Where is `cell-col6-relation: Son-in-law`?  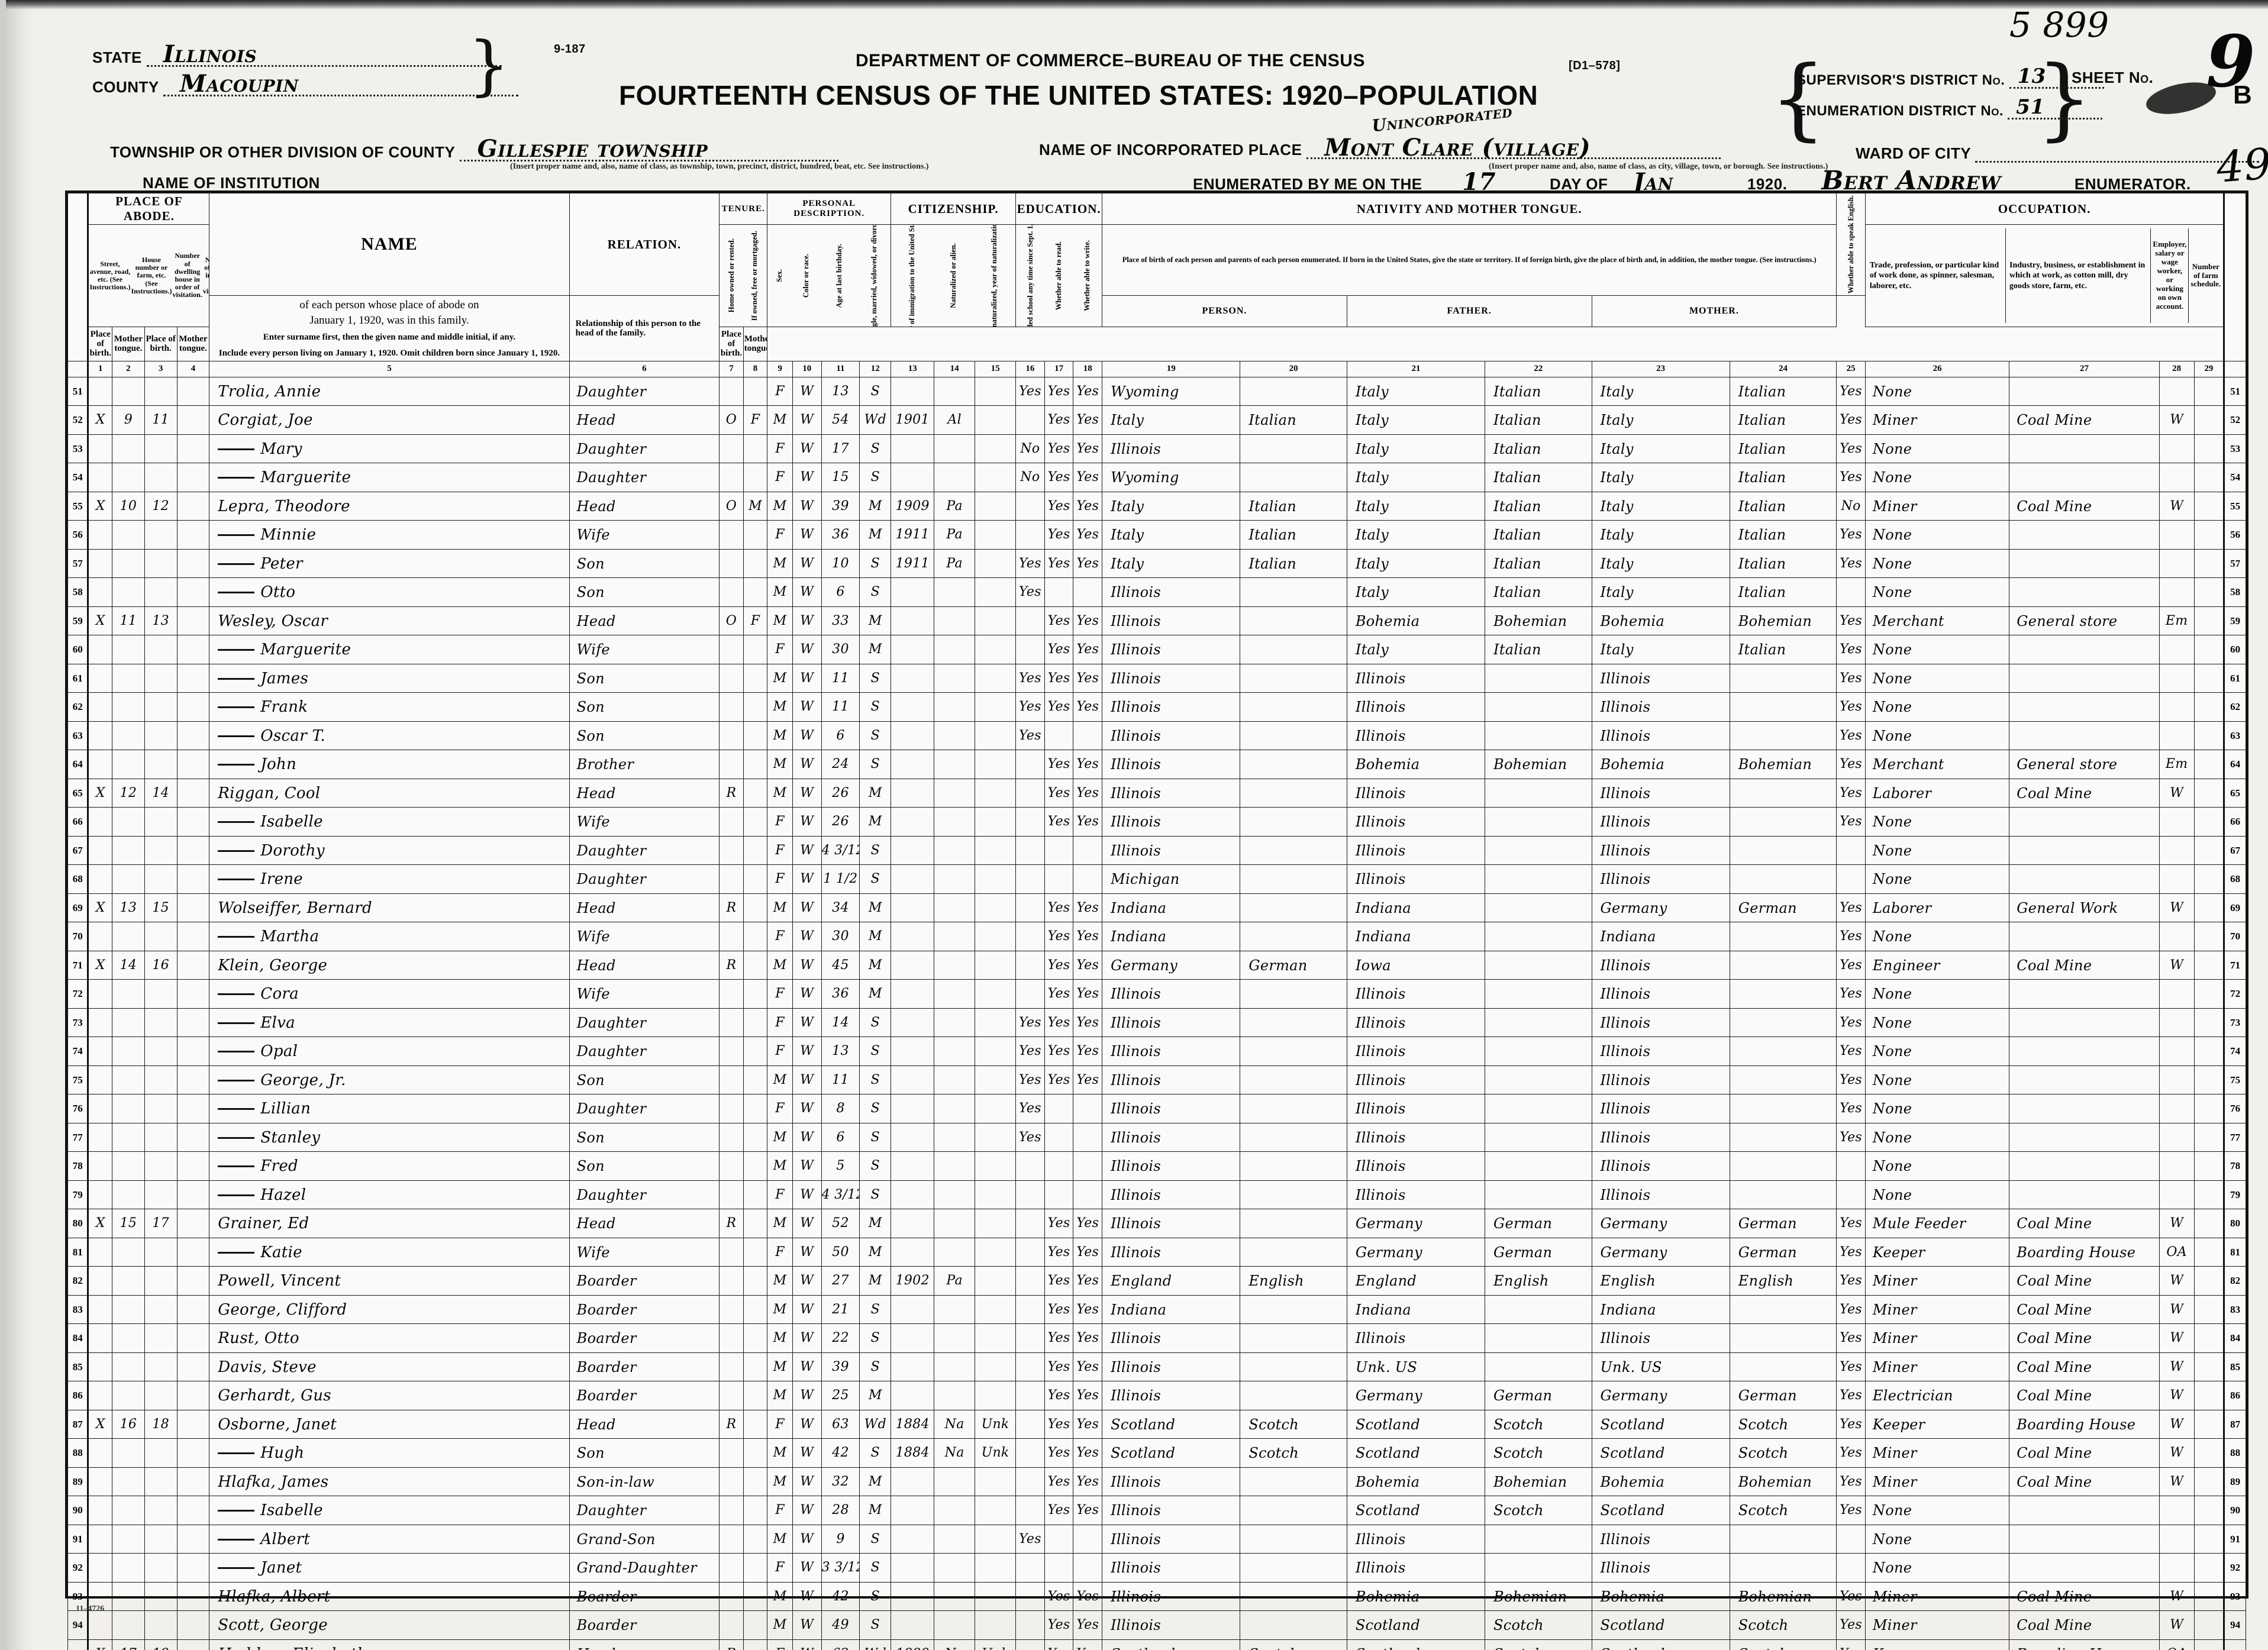
cell-col6-relation: Son-in-law is located at coordinates (645, 1482).